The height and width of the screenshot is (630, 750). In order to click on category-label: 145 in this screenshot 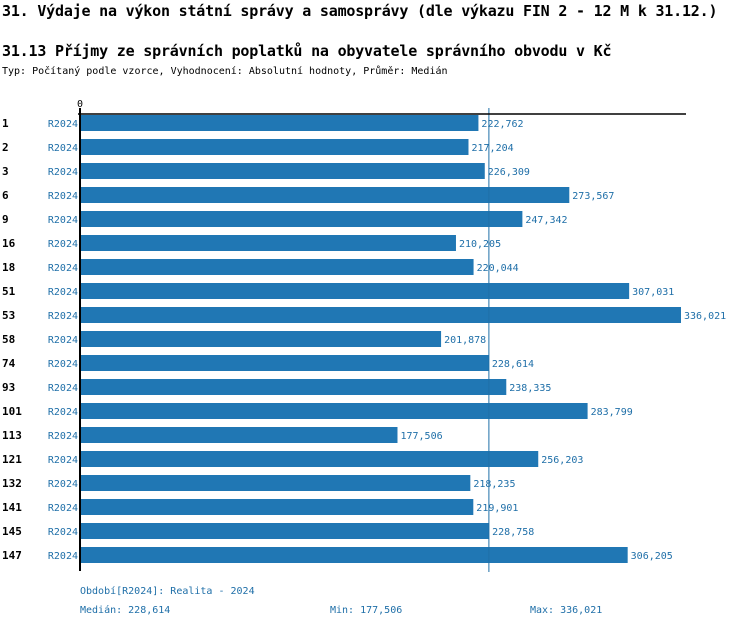, I will do `click(12, 531)`.